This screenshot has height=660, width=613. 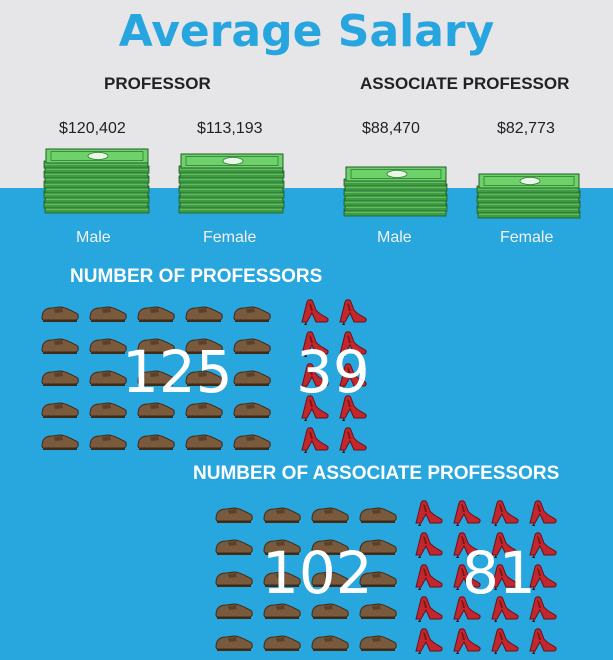 What do you see at coordinates (157, 83) in the screenshot?
I see `professor-label: PROFESSOR` at bounding box center [157, 83].